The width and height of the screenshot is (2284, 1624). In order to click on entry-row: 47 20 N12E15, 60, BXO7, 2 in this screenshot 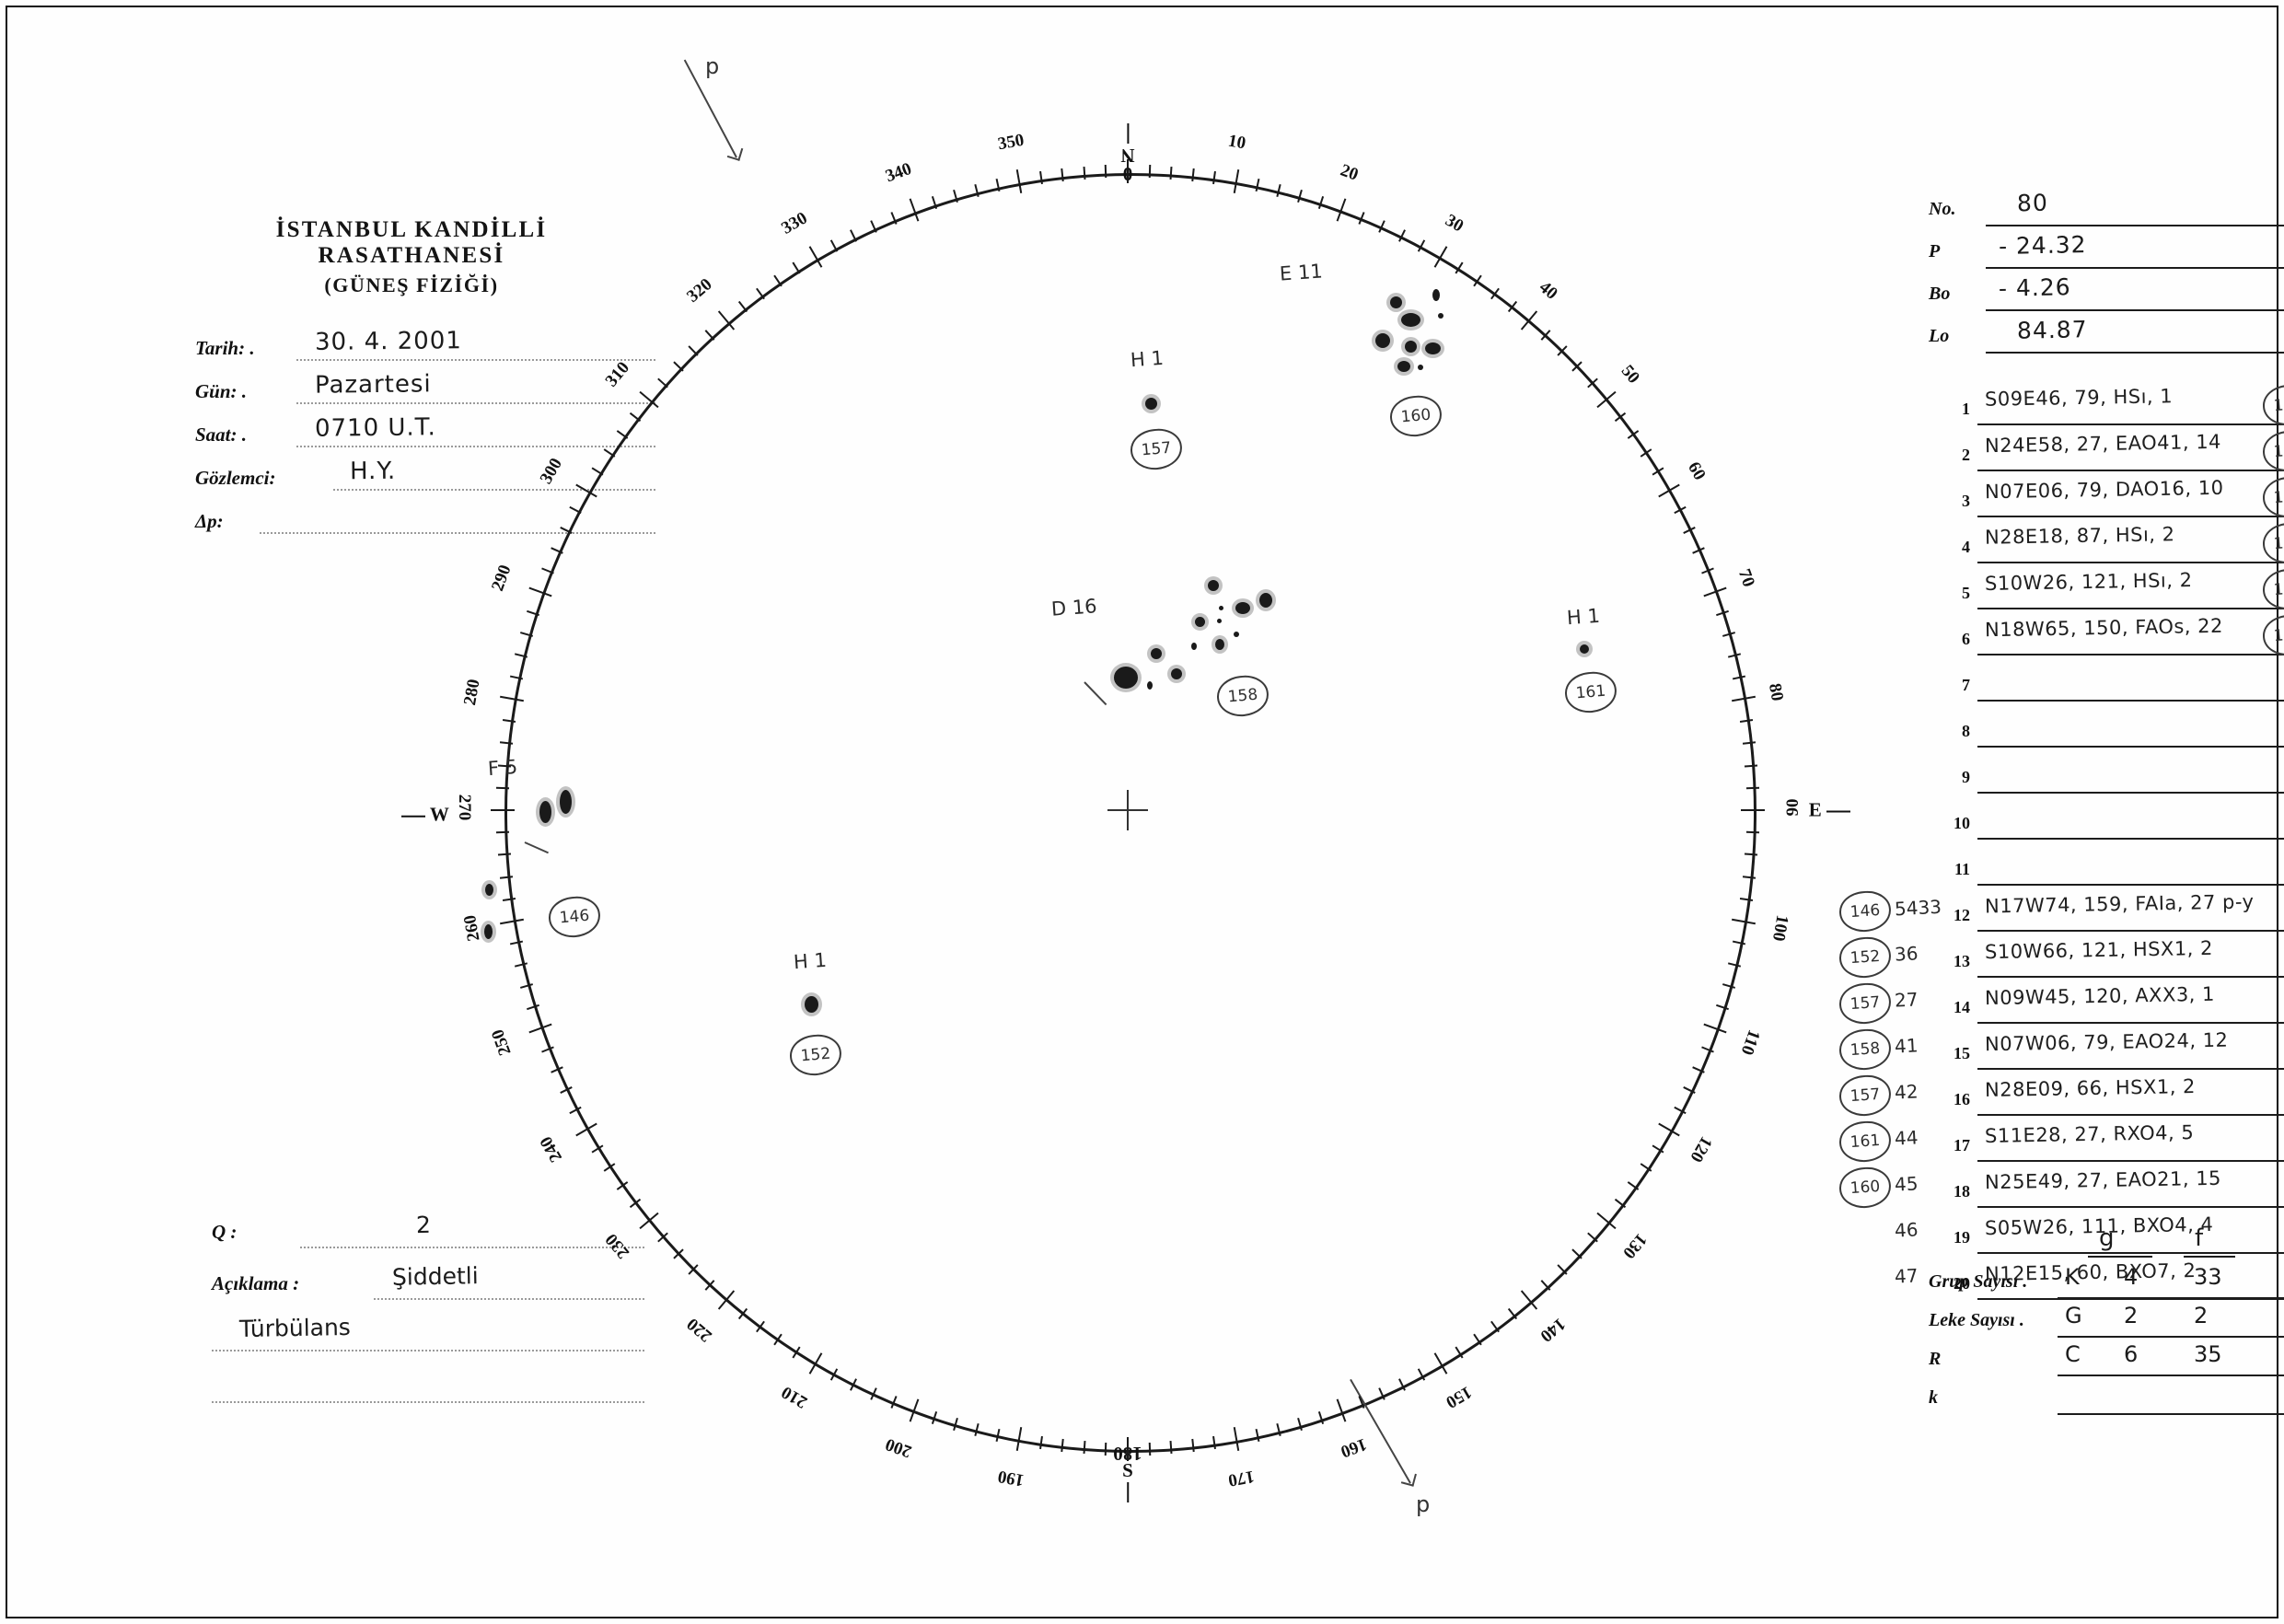, I will do `click(2062, 1282)`.